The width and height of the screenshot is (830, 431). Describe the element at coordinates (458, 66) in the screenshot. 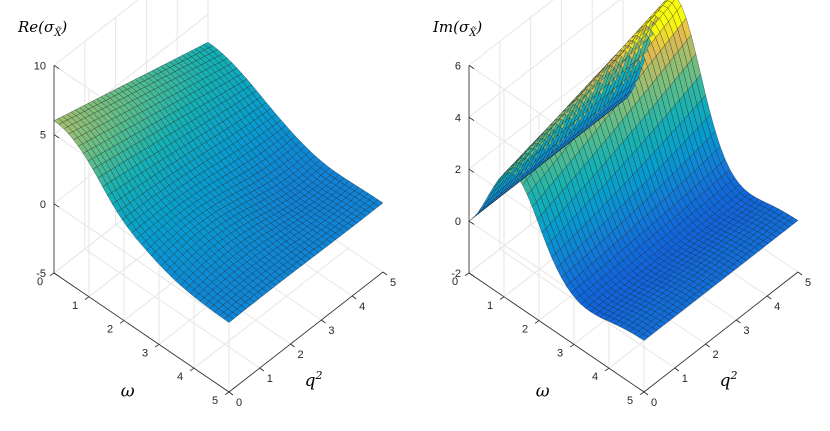

I see `z-tick-label: 6` at that location.